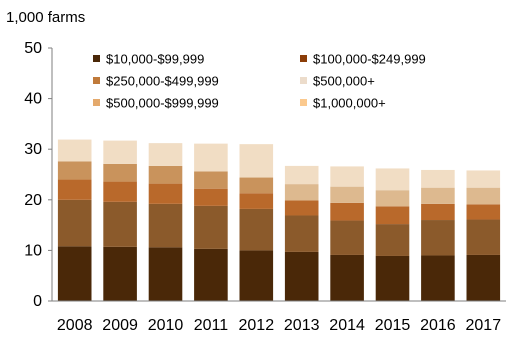  What do you see at coordinates (483, 179) in the screenshot?
I see `bar-segment-s5-2017` at bounding box center [483, 179].